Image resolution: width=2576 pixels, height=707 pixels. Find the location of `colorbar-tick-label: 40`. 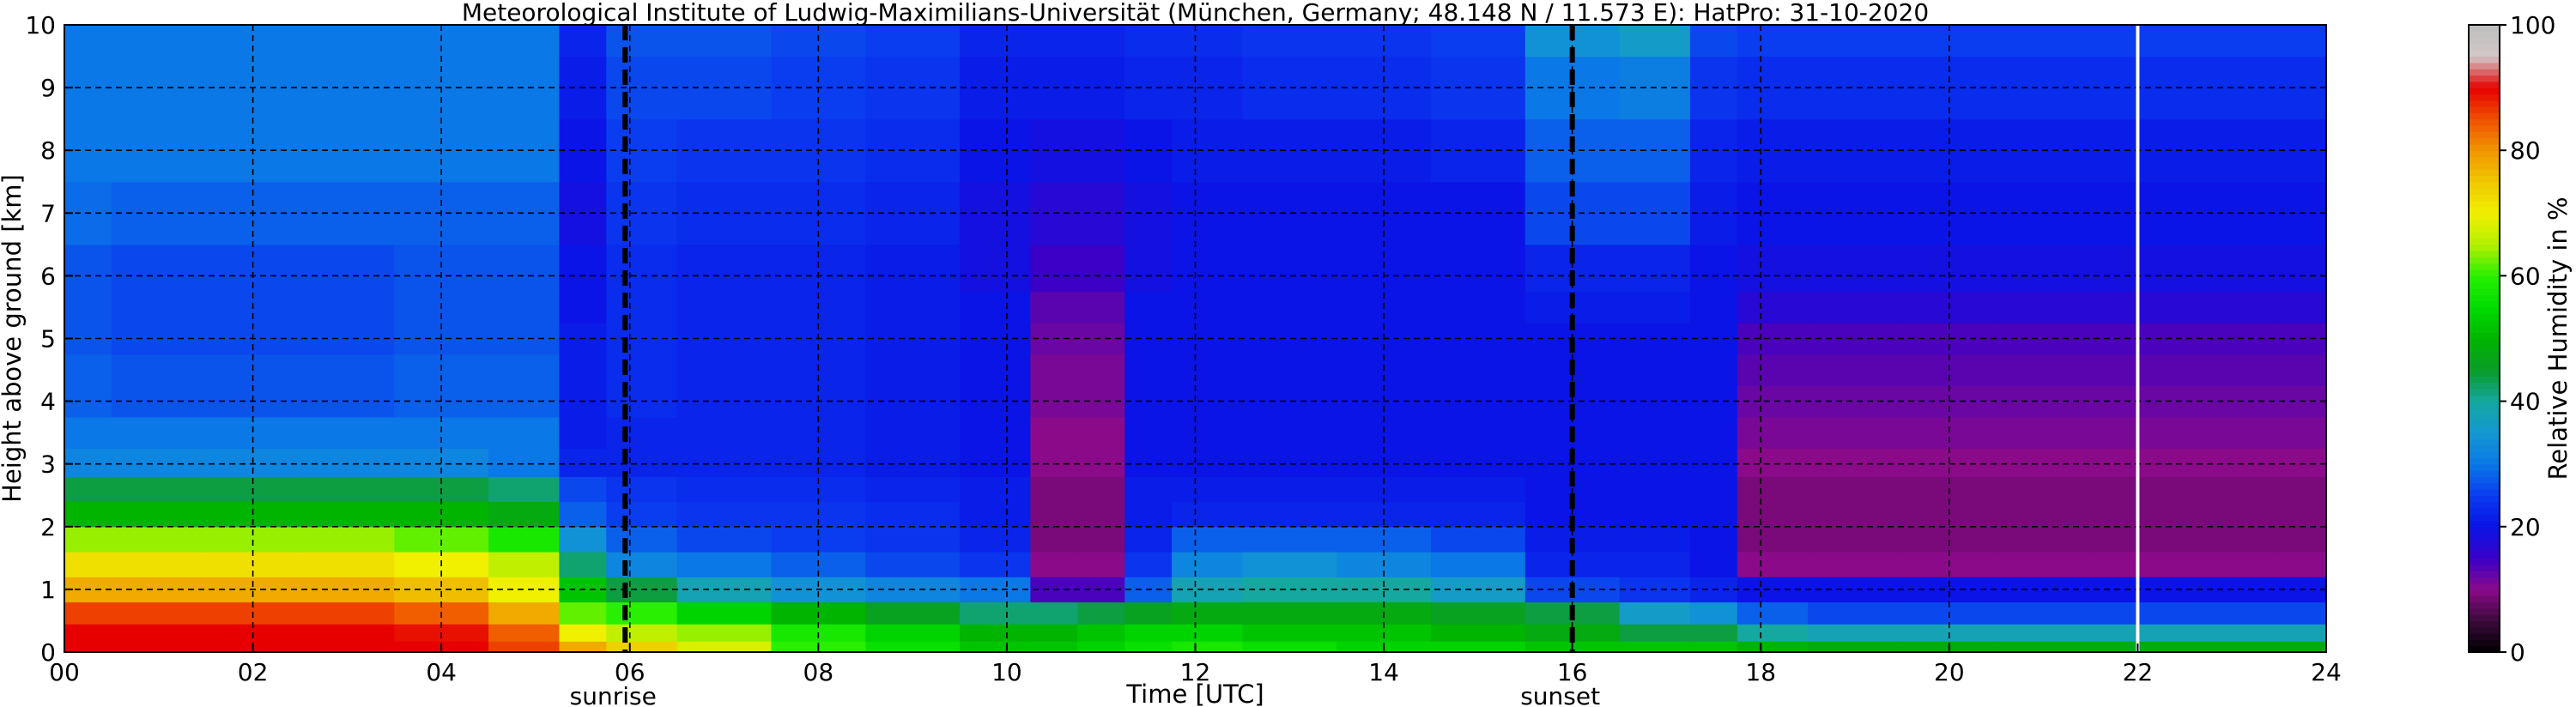

colorbar-tick-label: 40 is located at coordinates (2525, 402).